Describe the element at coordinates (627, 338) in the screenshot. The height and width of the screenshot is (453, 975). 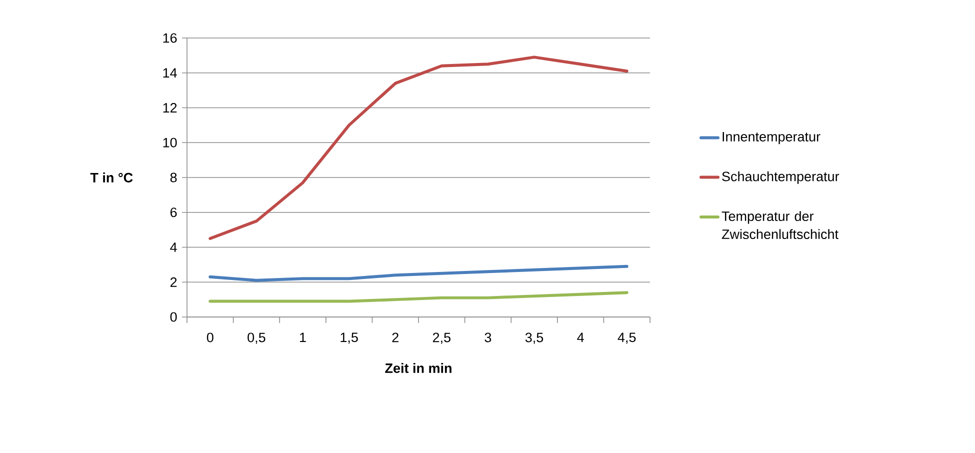
I see `x-tick-label: 4,5` at that location.